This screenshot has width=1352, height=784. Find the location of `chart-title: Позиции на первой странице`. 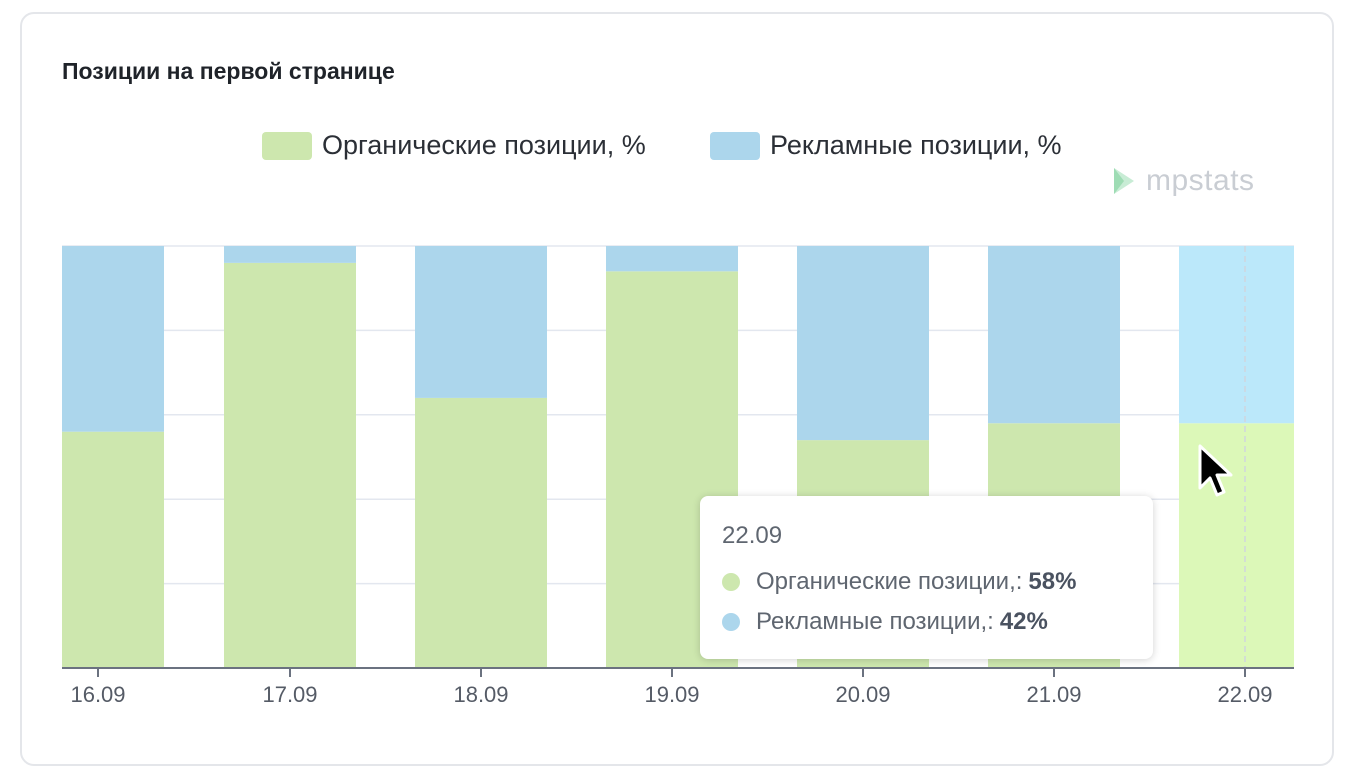

chart-title: Позиции на первой странице is located at coordinates (228, 71).